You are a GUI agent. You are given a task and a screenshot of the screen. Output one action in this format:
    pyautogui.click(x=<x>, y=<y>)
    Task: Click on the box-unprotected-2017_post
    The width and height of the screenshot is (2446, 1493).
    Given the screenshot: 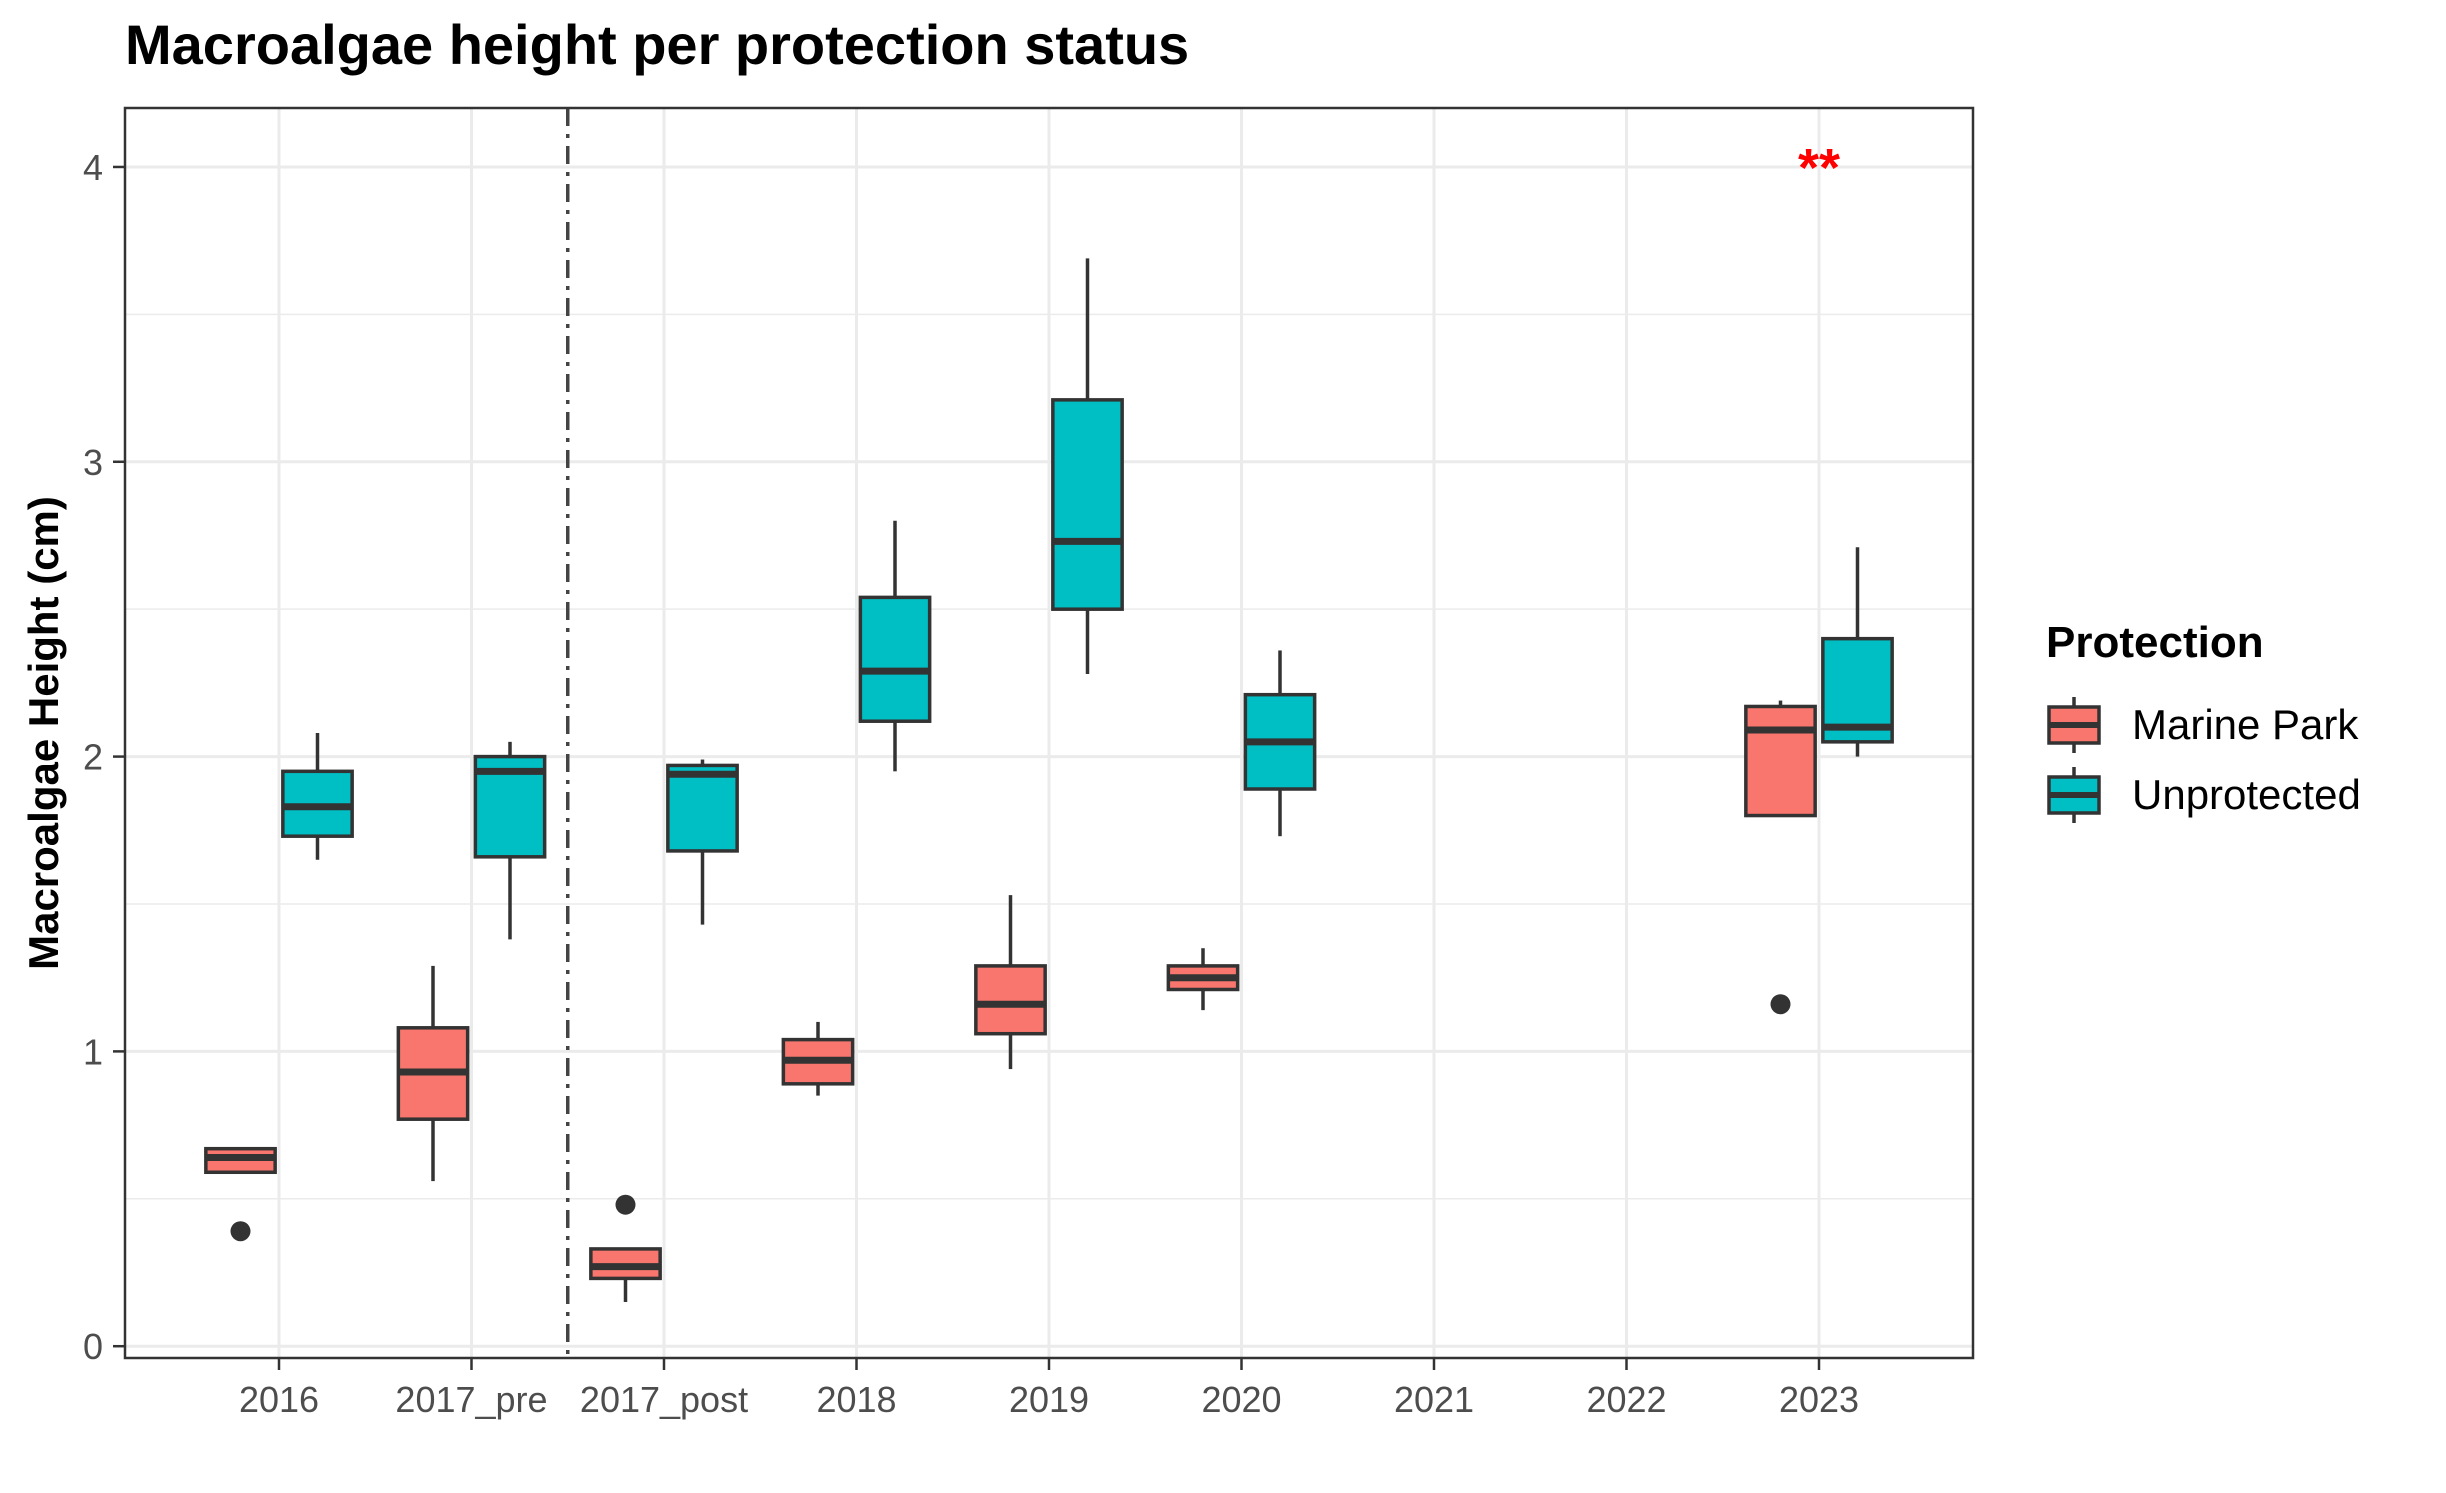 What is the action you would take?
    pyautogui.click(x=702, y=808)
    